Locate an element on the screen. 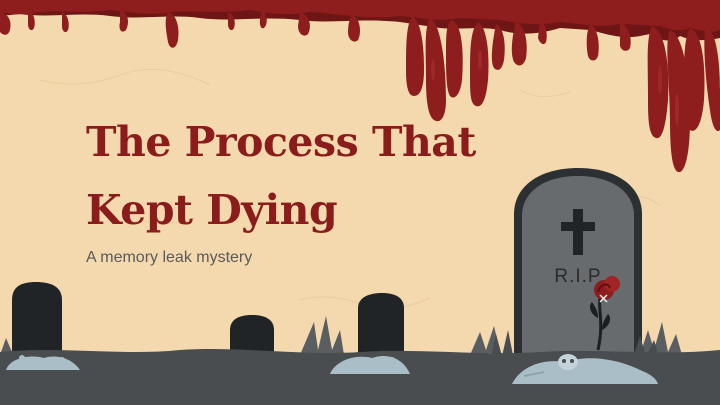 The width and height of the screenshot is (720, 405). rose-icon is located at coordinates (605, 313).